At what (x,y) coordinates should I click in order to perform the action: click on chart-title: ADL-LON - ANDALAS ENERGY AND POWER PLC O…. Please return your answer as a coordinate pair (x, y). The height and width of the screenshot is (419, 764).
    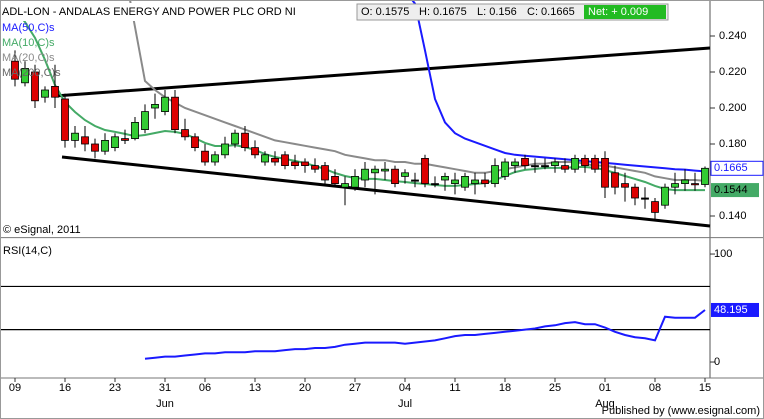
    Looking at the image, I should click on (149, 12).